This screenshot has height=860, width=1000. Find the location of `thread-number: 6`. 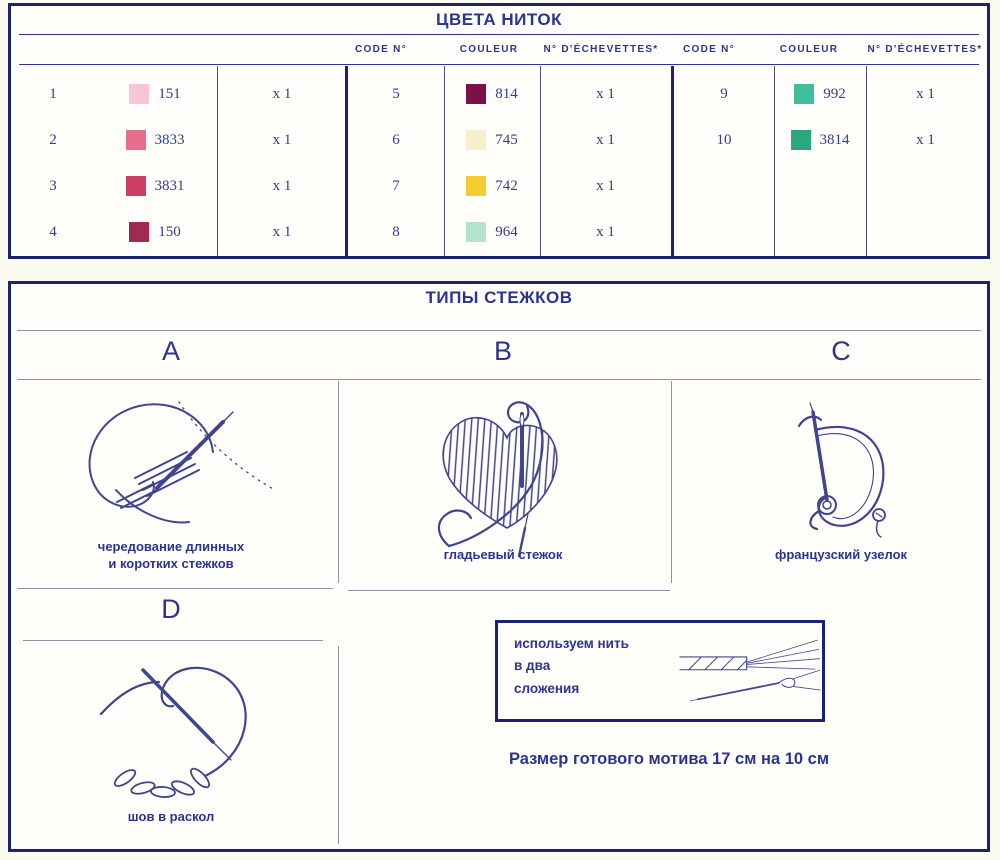

thread-number: 6 is located at coordinates (396, 139).